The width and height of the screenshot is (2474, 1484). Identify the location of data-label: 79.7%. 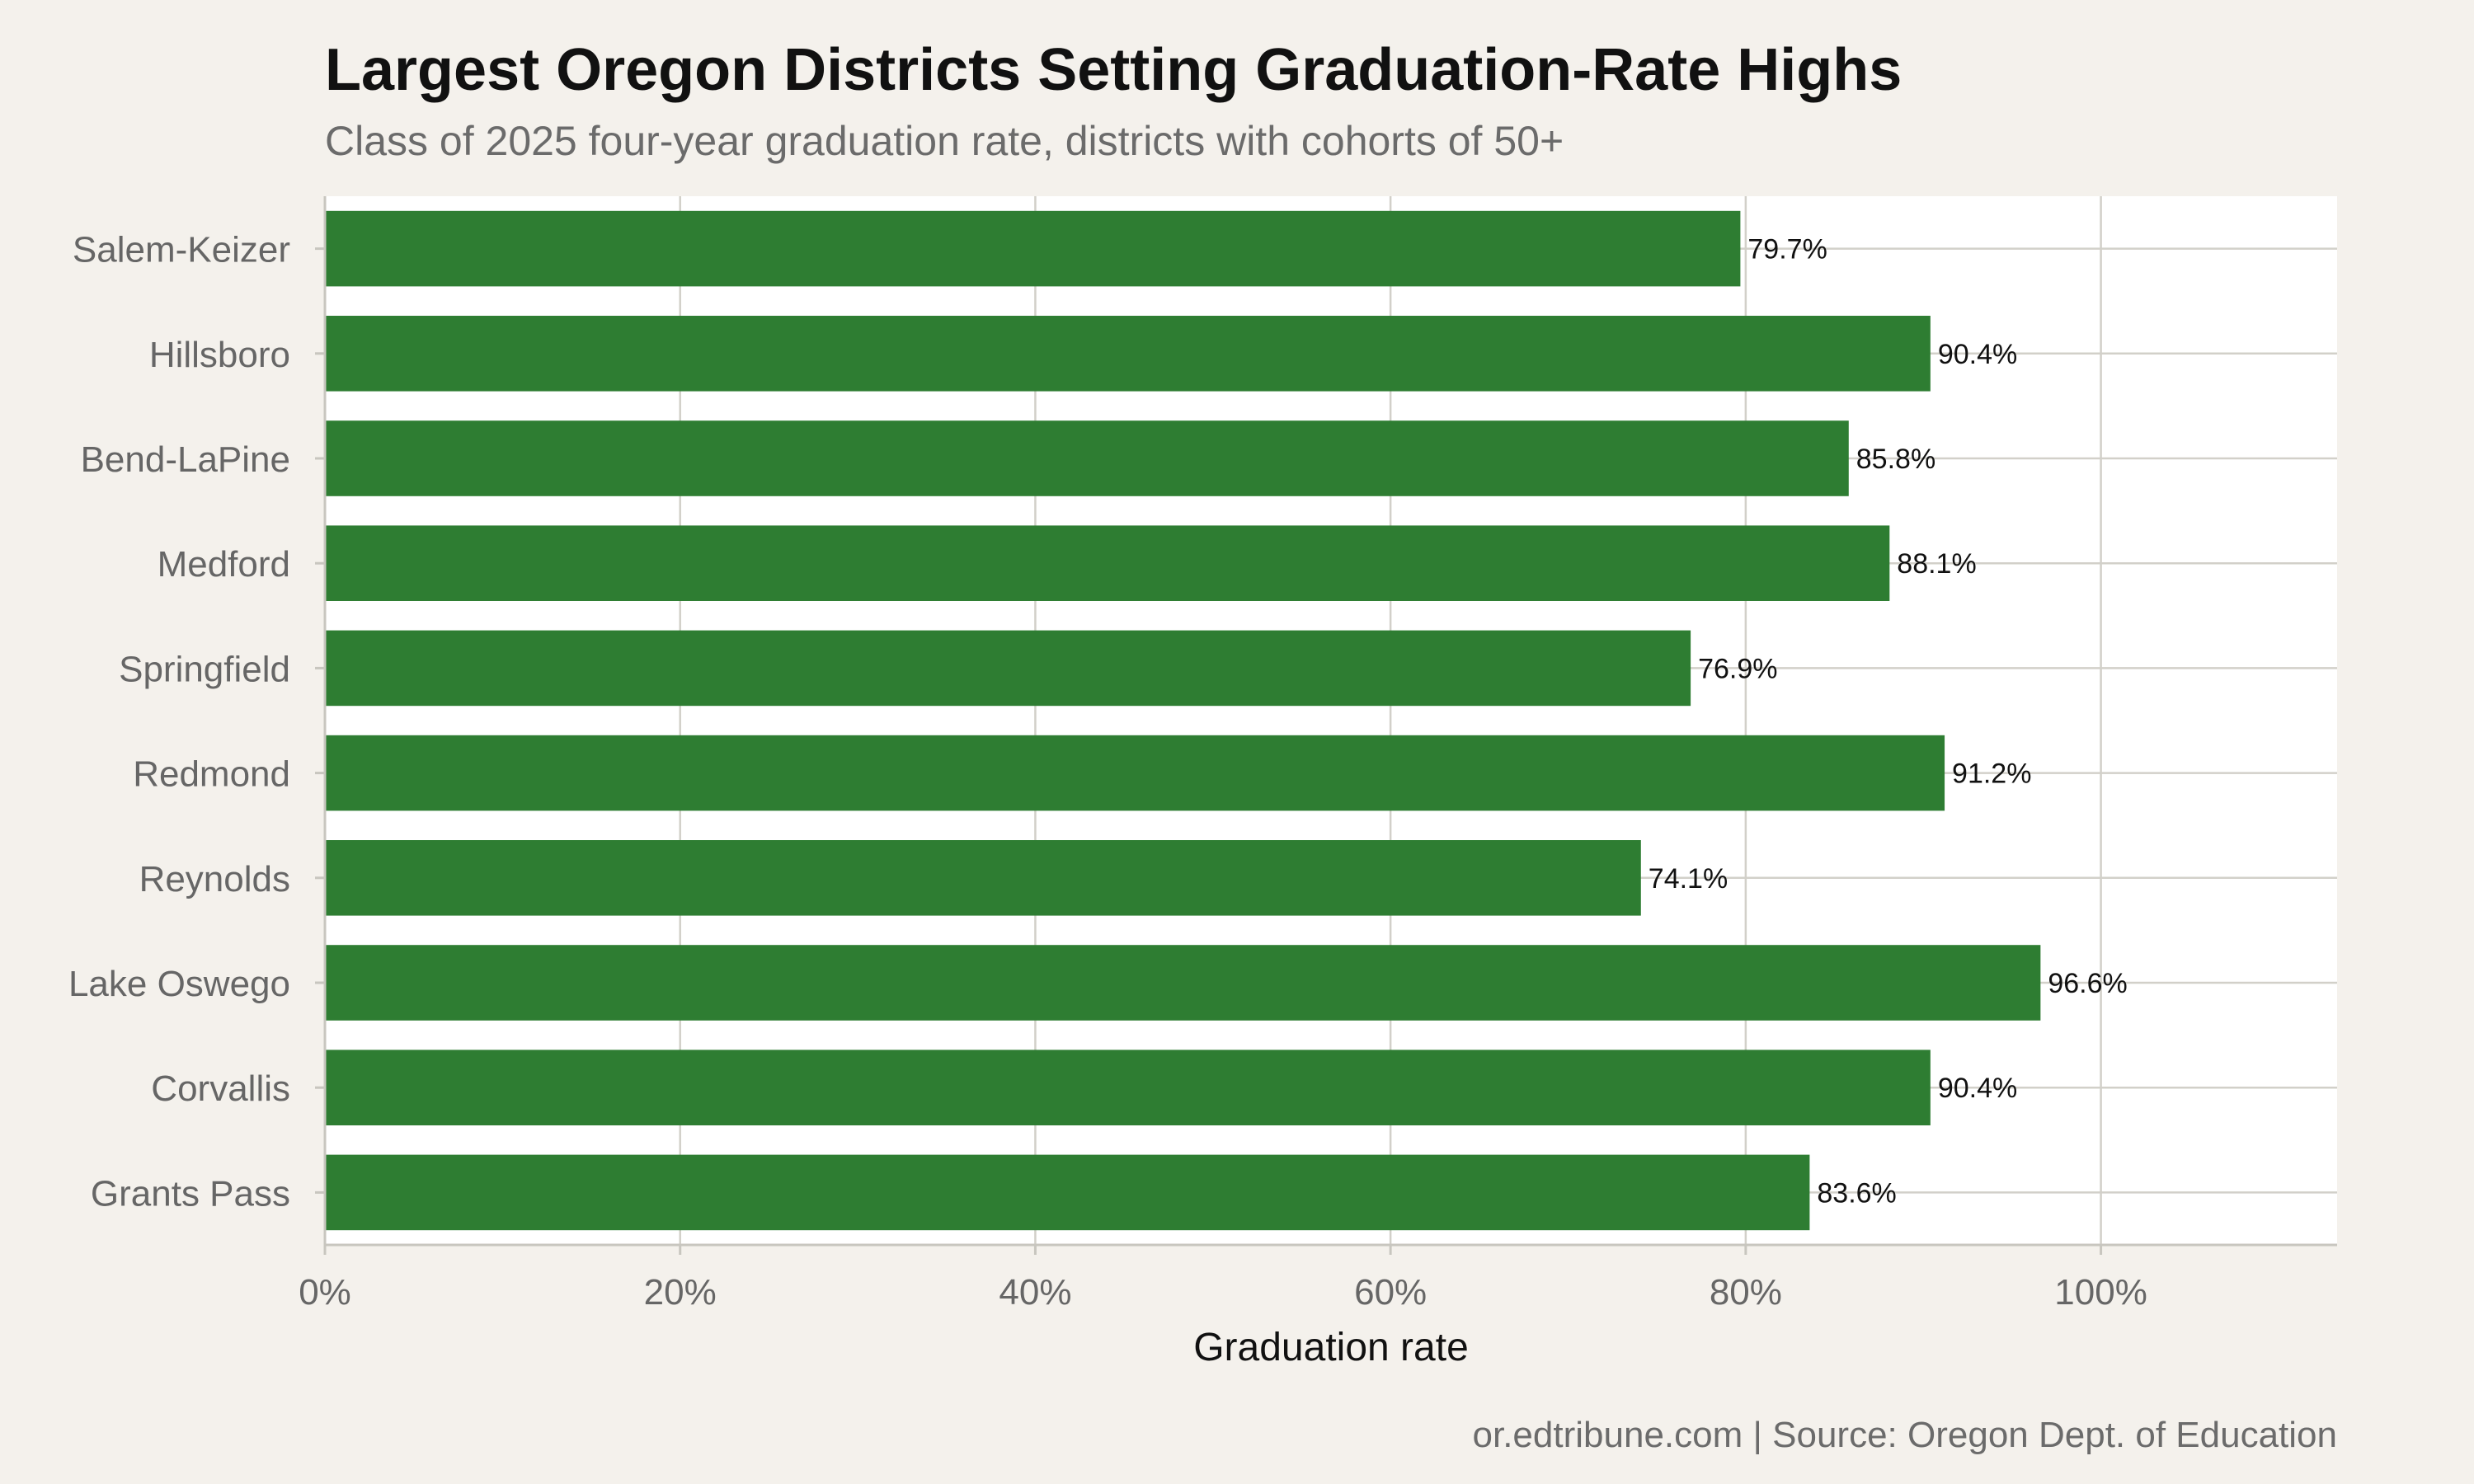
(1787, 249).